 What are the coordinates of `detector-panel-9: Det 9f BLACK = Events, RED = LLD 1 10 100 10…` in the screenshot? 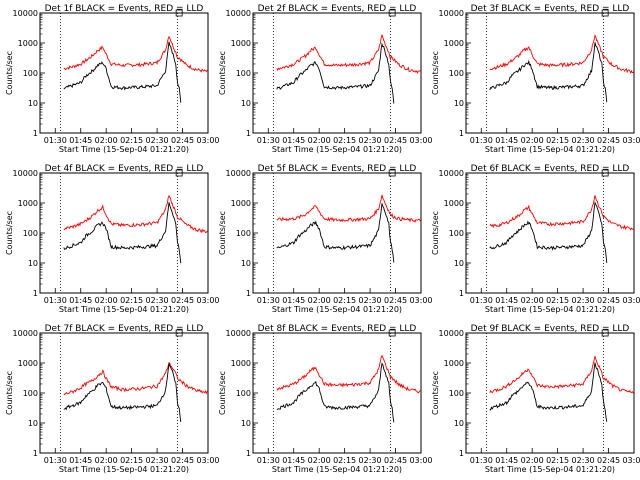 It's located at (535, 399).